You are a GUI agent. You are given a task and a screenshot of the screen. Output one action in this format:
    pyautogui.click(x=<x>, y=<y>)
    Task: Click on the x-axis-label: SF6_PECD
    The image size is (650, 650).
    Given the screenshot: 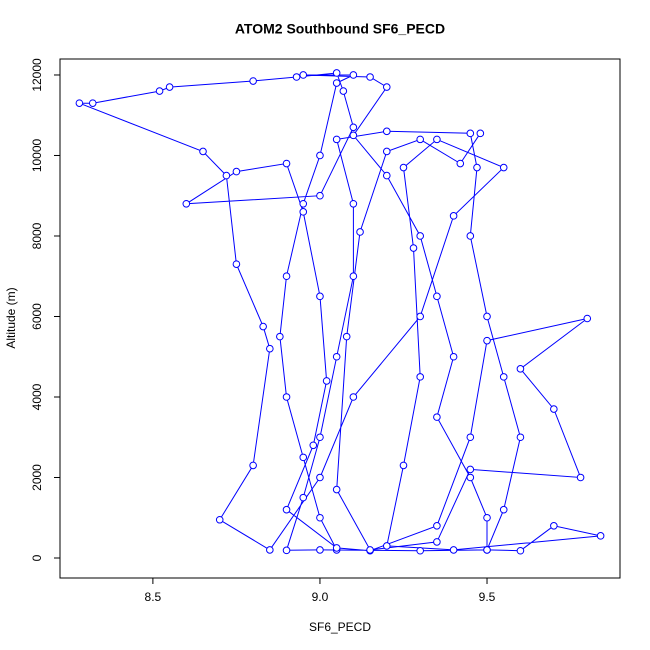 What is the action you would take?
    pyautogui.click(x=340, y=627)
    